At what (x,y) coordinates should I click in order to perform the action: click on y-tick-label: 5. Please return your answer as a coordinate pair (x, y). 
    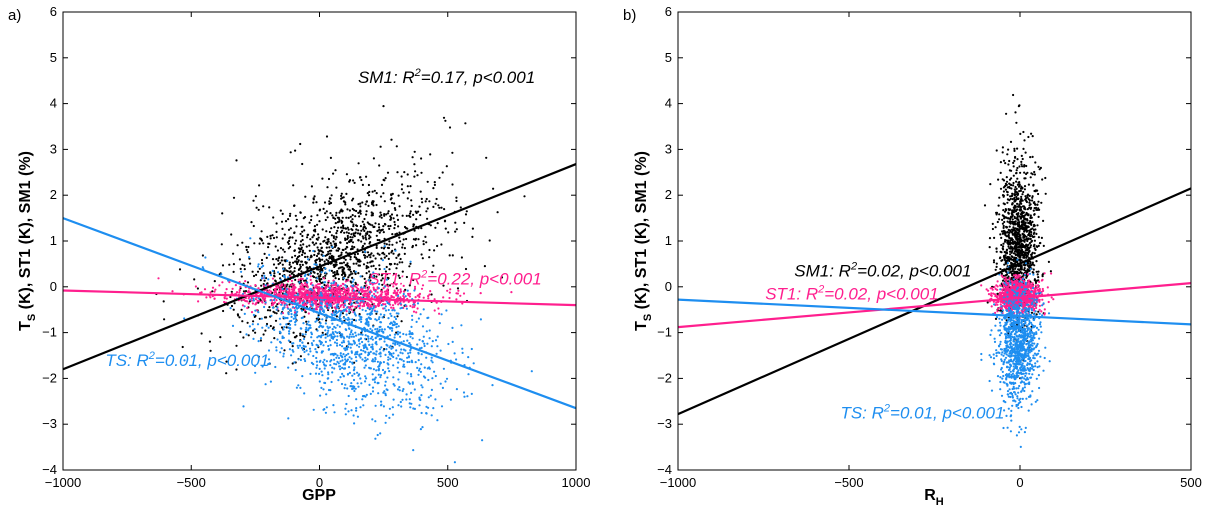
    Looking at the image, I should click on (53, 57).